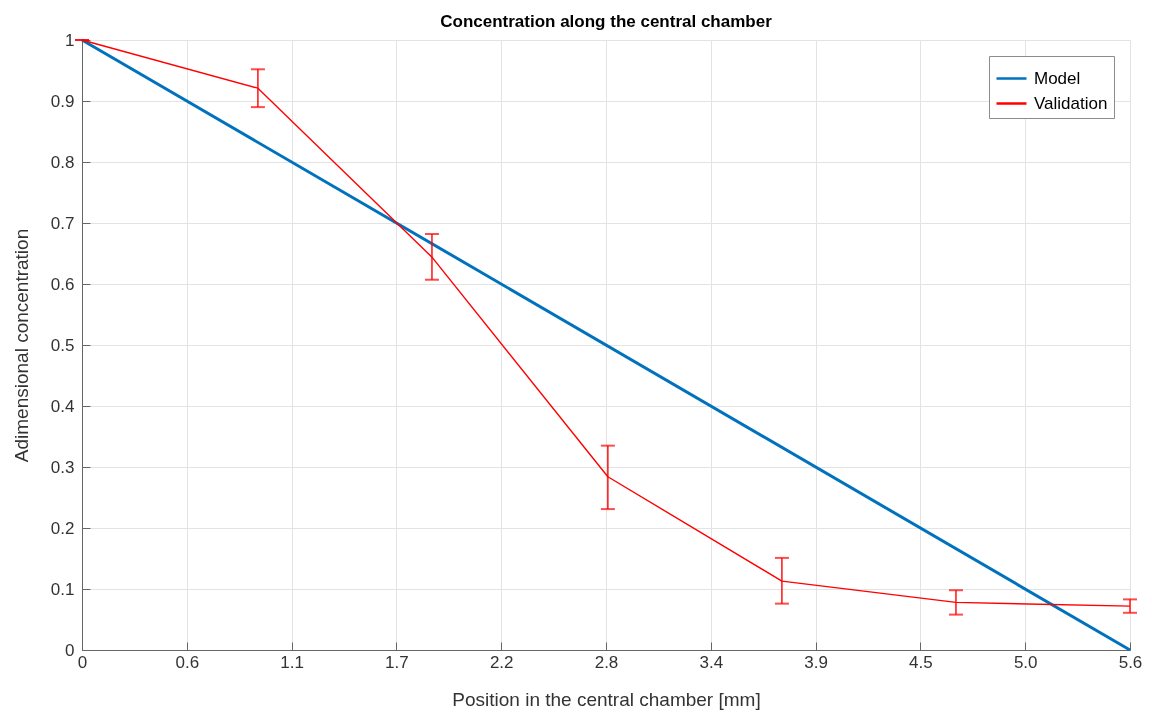  Describe the element at coordinates (1071, 103) in the screenshot. I see `legend-label: Validation` at that location.